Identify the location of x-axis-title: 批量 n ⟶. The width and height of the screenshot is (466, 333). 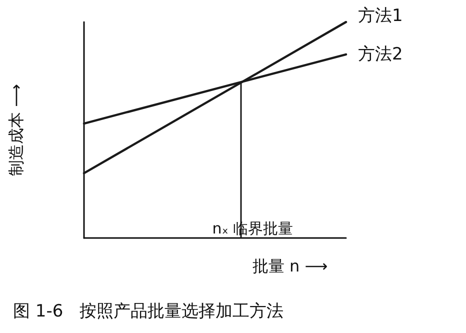
(290, 266).